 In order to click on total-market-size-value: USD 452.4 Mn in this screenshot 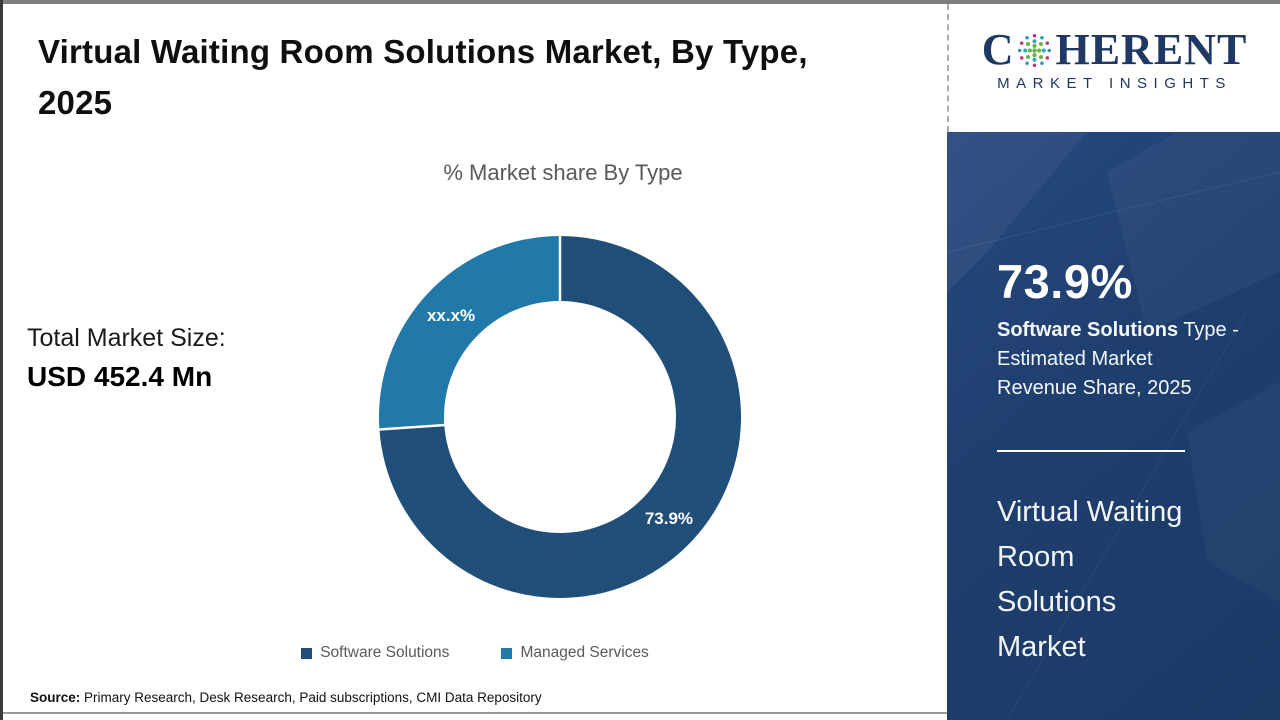, I will do `click(120, 376)`.